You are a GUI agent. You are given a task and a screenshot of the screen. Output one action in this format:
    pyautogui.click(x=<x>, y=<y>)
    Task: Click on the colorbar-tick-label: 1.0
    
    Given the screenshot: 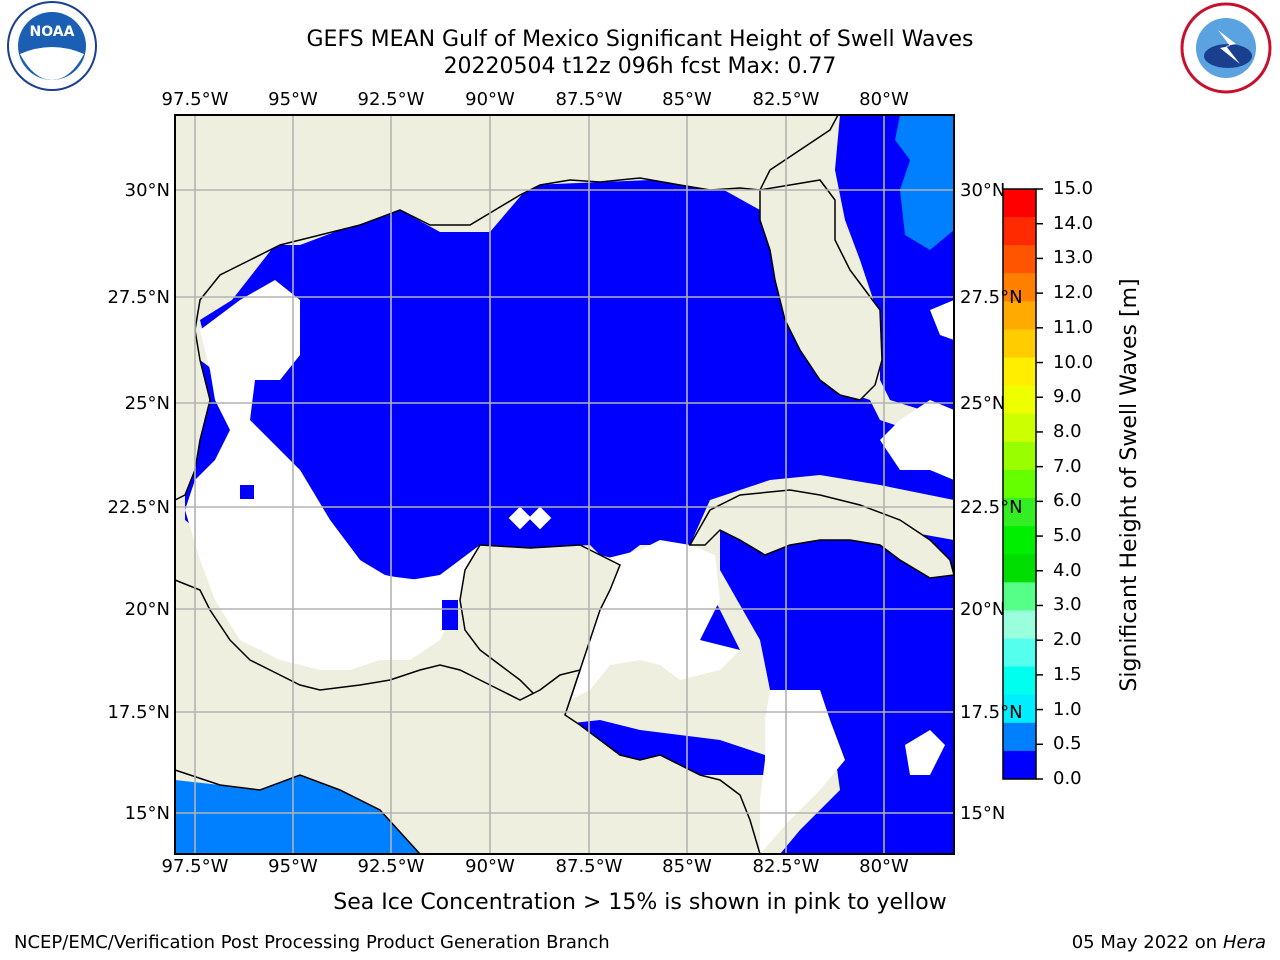 What is the action you would take?
    pyautogui.click(x=1067, y=709)
    